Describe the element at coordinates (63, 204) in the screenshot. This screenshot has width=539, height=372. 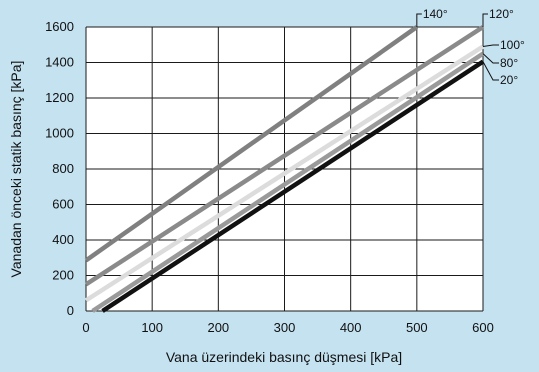
I see `y-tick-label: 600` at that location.